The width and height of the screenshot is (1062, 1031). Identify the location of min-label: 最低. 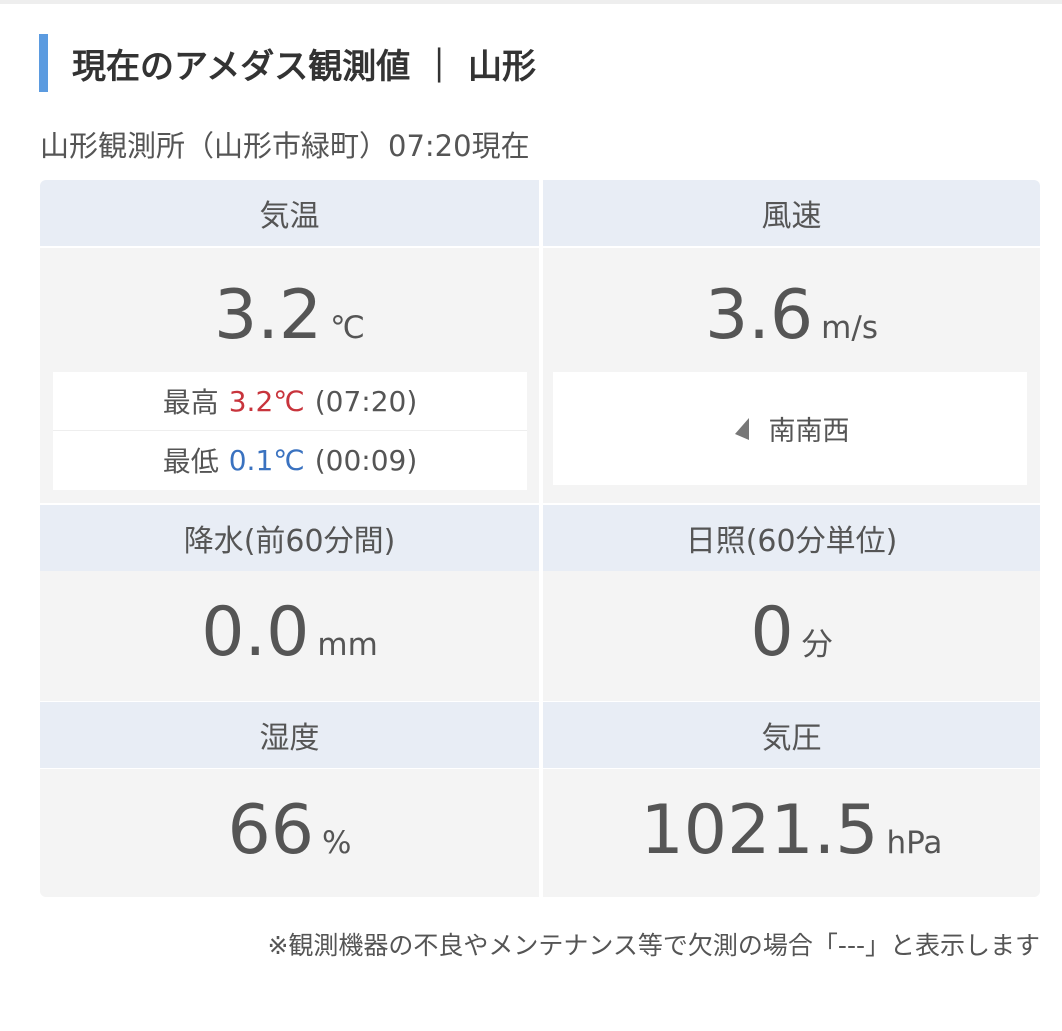
(190, 461).